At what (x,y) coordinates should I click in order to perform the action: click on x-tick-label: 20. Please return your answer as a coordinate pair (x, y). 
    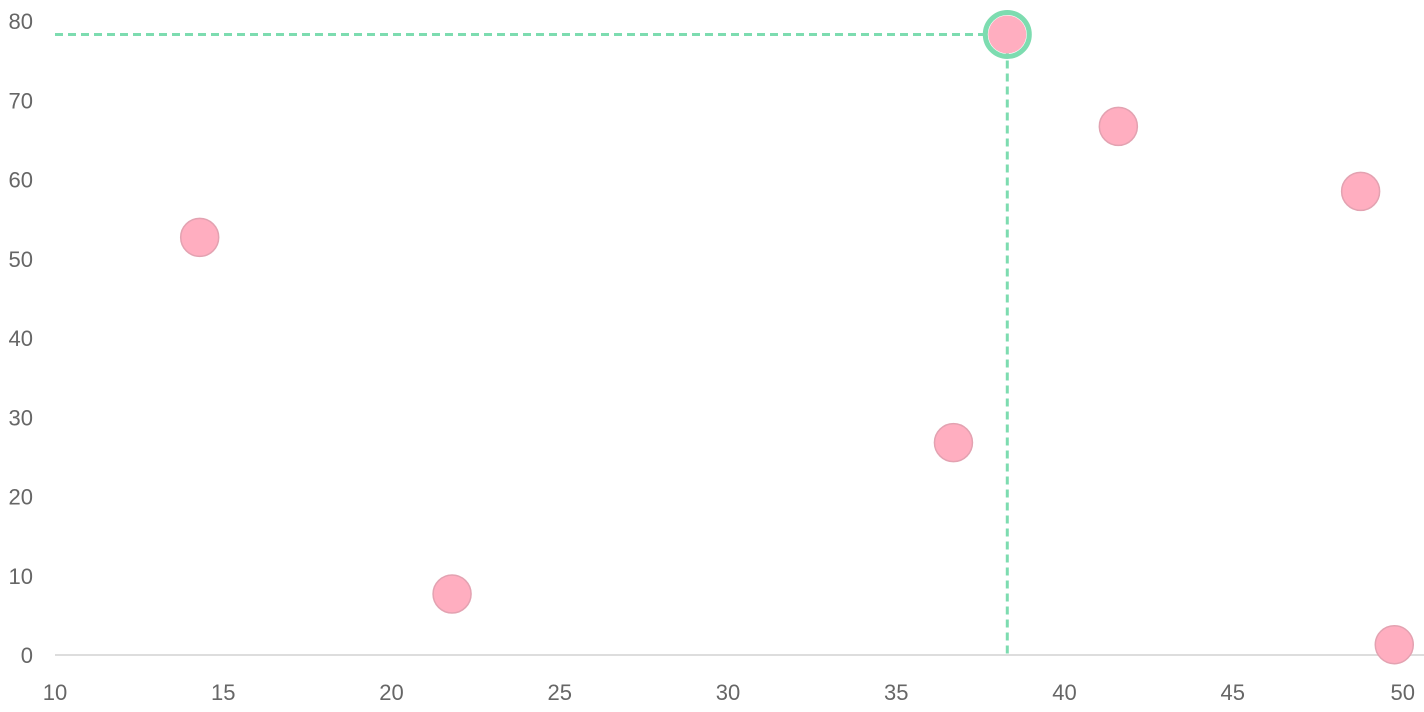
    Looking at the image, I should click on (391, 692).